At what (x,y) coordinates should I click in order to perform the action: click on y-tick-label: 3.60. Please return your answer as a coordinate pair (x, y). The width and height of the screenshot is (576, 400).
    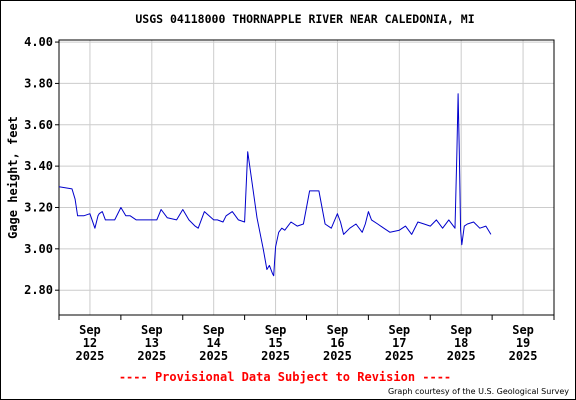
    Looking at the image, I should click on (38, 125).